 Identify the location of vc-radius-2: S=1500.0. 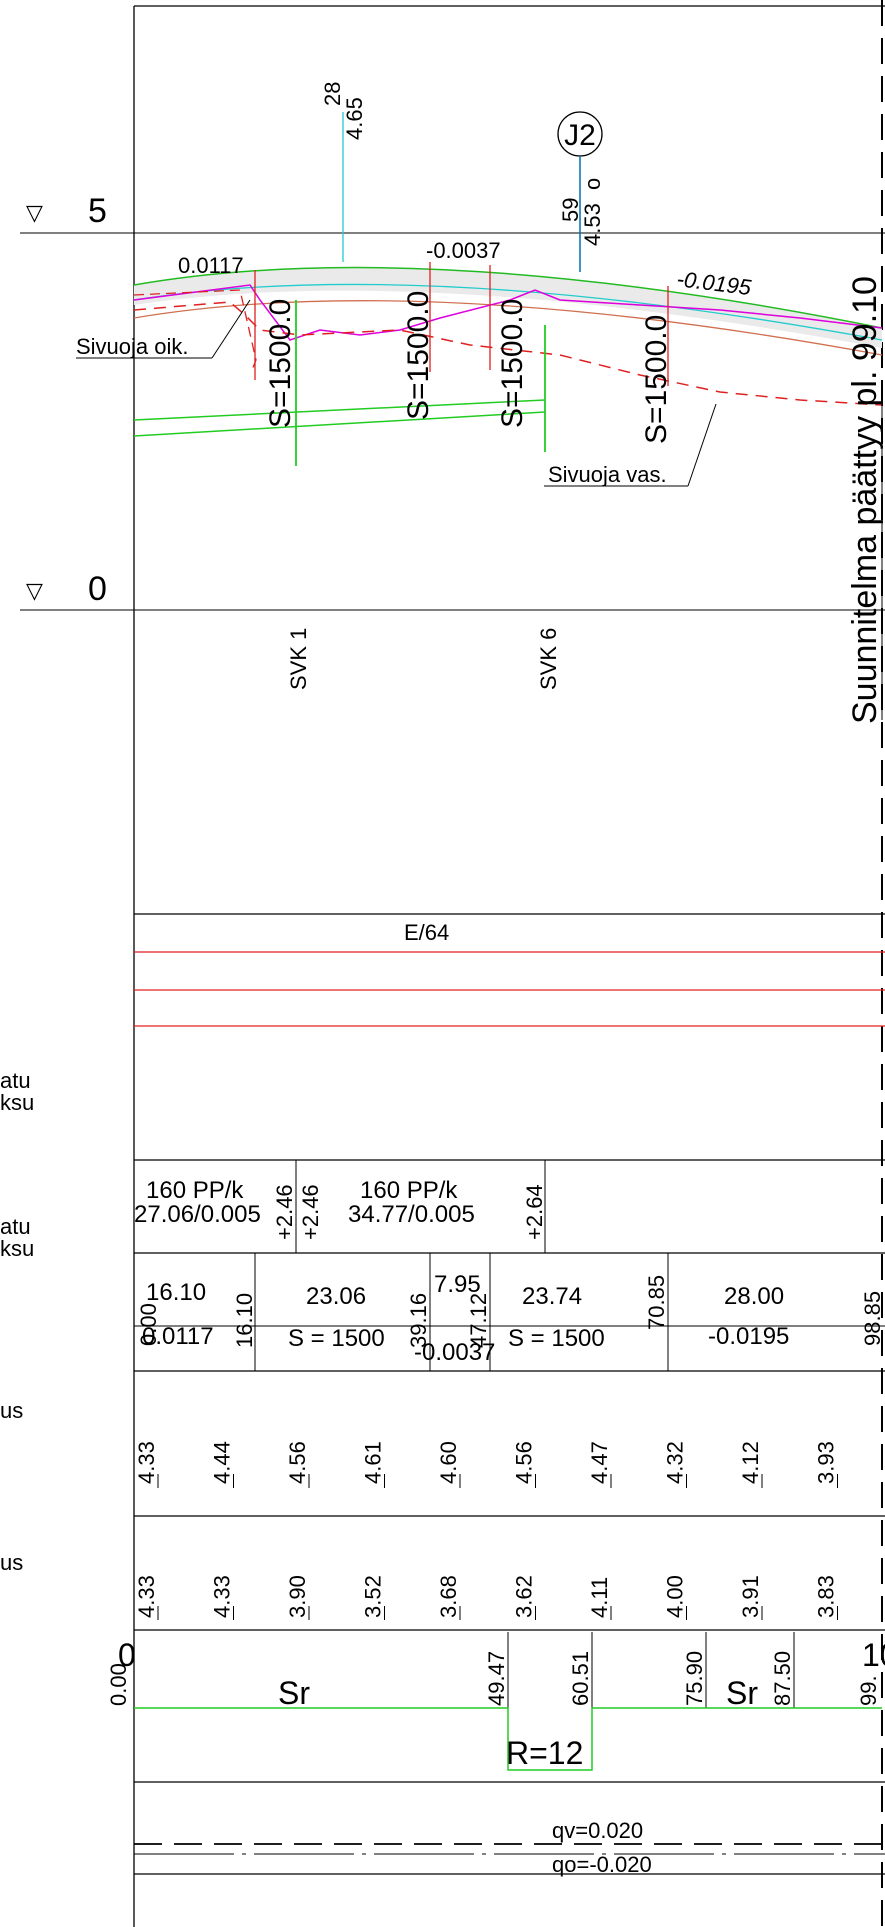
(418, 355).